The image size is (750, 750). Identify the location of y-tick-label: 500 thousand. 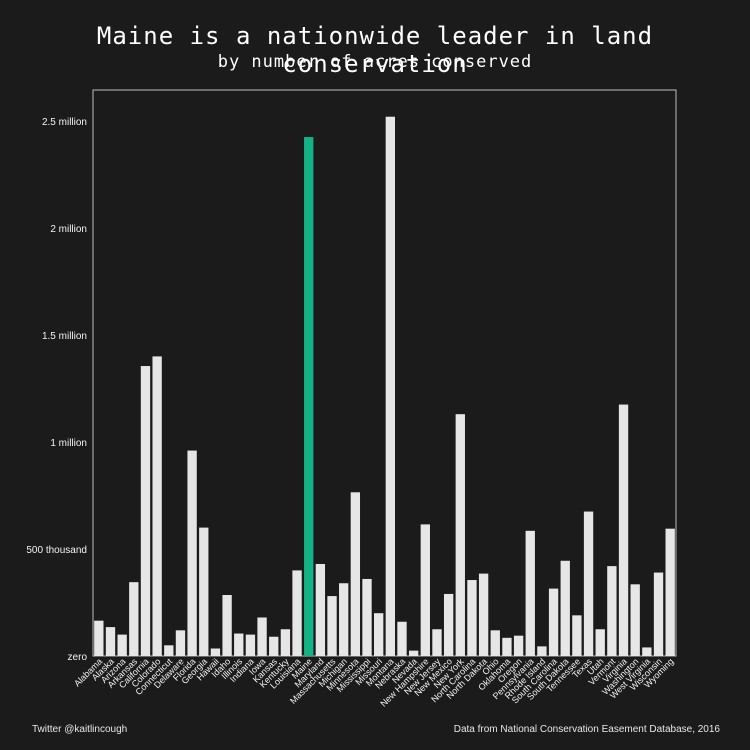
(56, 550).